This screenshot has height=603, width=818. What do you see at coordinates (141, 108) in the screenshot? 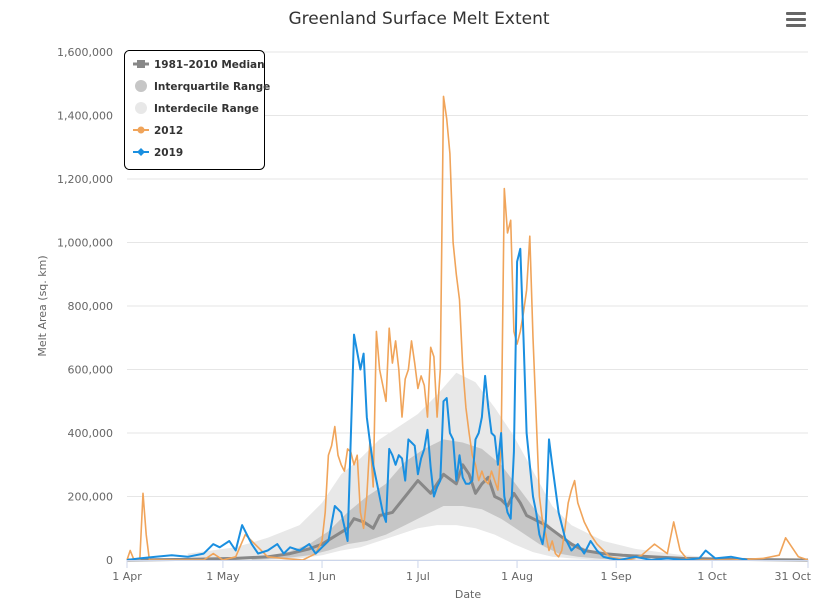
I see `interdecile-legend-symbol` at bounding box center [141, 108].